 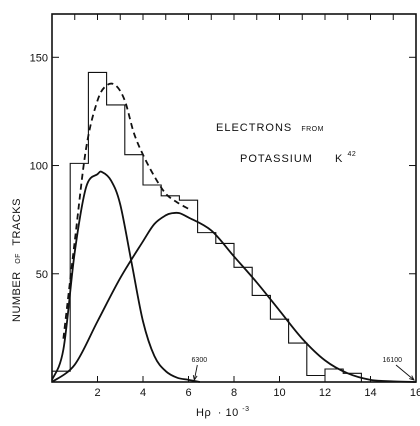 What do you see at coordinates (339, 159) in the screenshot?
I see `annotation-k: K` at bounding box center [339, 159].